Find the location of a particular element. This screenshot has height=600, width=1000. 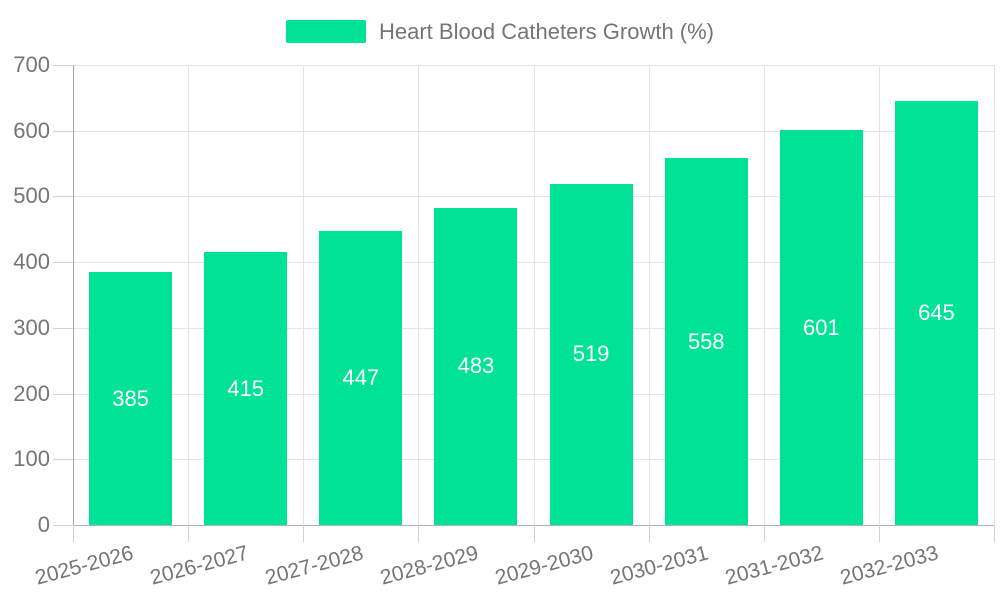

bar: 645 is located at coordinates (936, 313).